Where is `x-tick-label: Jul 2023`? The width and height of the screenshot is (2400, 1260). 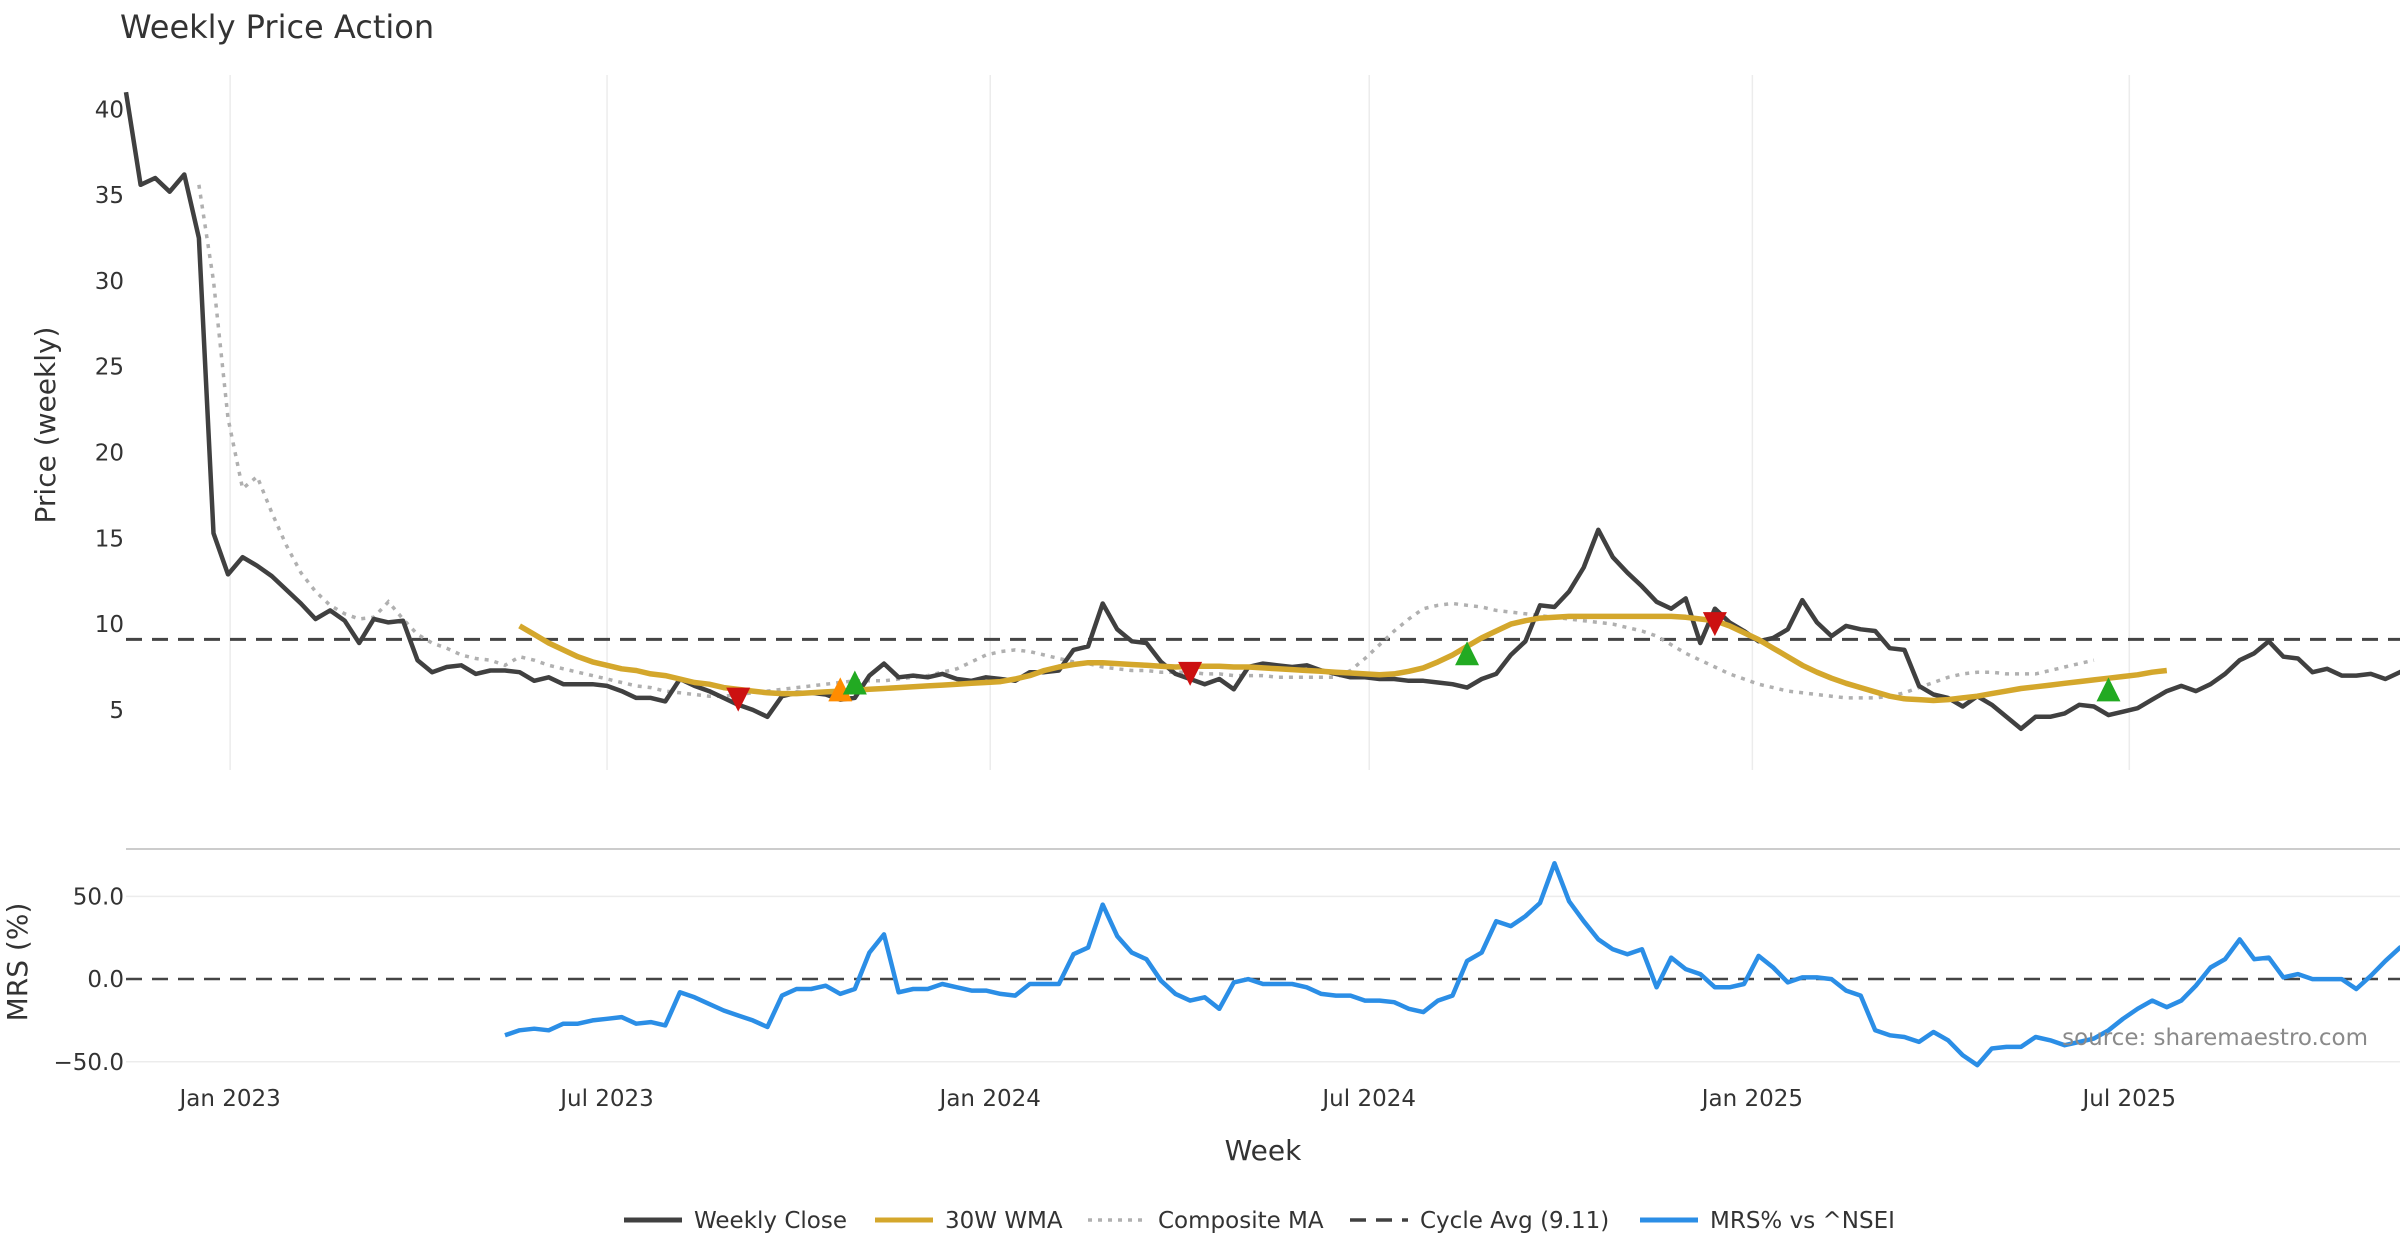
x-tick-label: Jul 2023 is located at coordinates (606, 1099).